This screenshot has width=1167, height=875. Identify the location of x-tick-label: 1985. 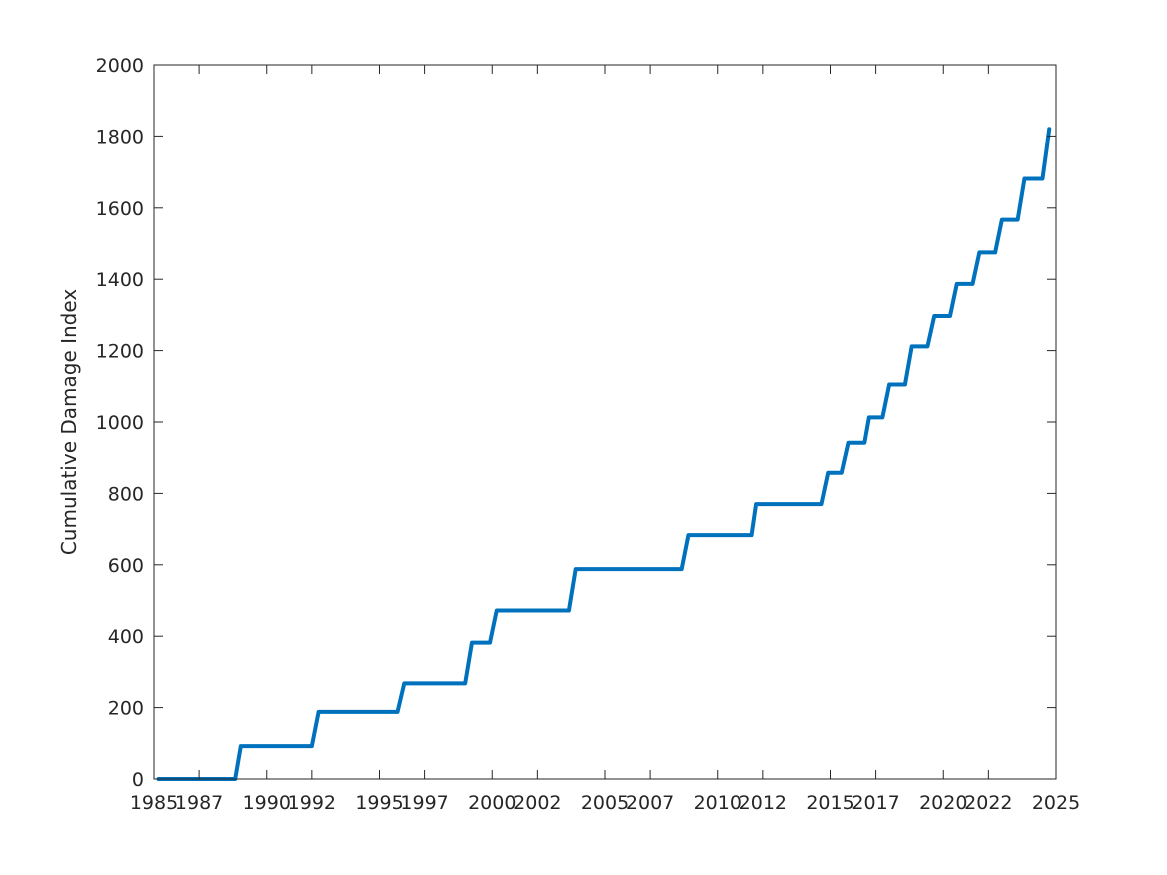
(154, 803).